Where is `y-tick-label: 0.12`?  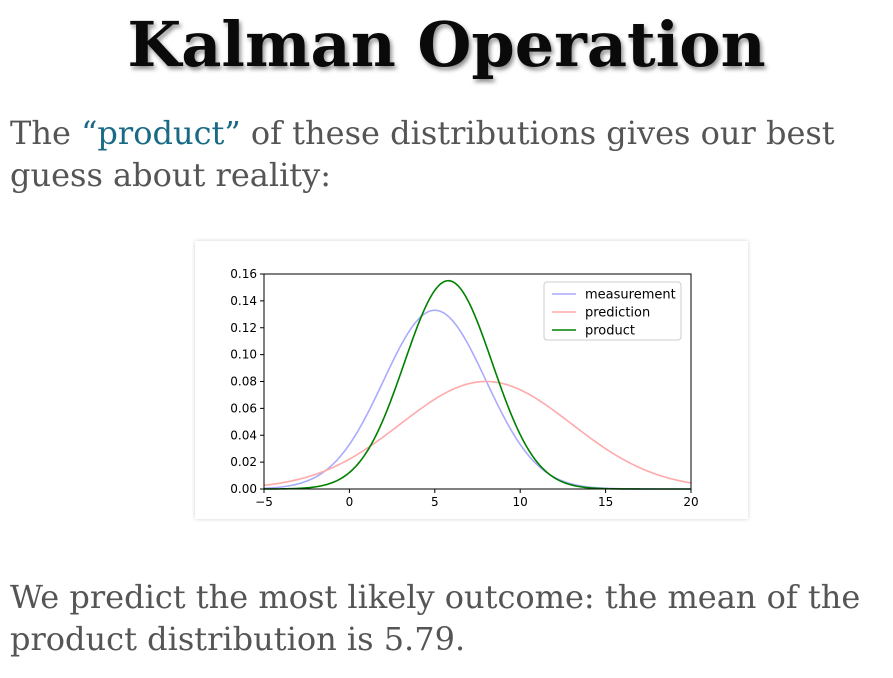
y-tick-label: 0.12 is located at coordinates (243, 328).